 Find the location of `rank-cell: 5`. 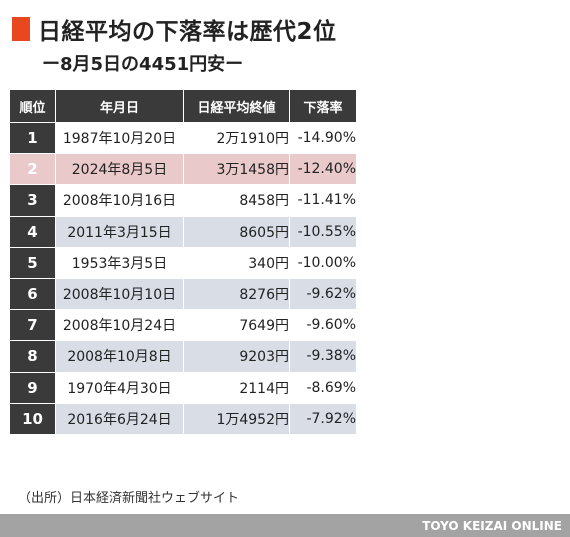

rank-cell: 5 is located at coordinates (33, 263).